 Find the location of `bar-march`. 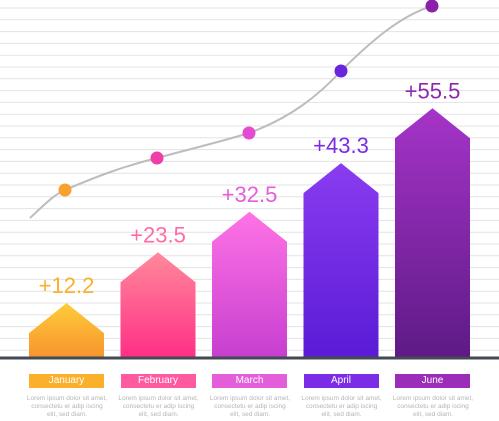

bar-march is located at coordinates (249, 284).